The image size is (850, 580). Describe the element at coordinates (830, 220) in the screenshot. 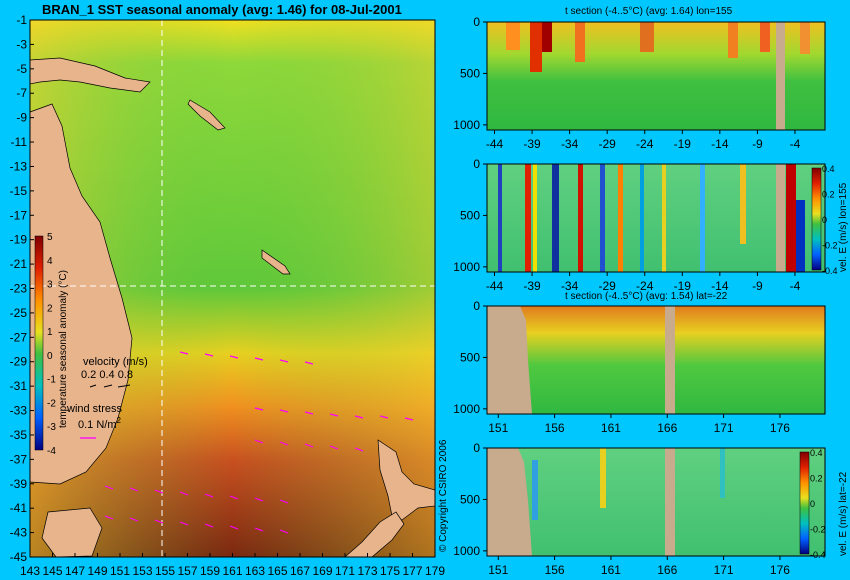

I see `panel2-colorbar-ticks: 0.4 0.2 0 -0.2 -0.4` at that location.